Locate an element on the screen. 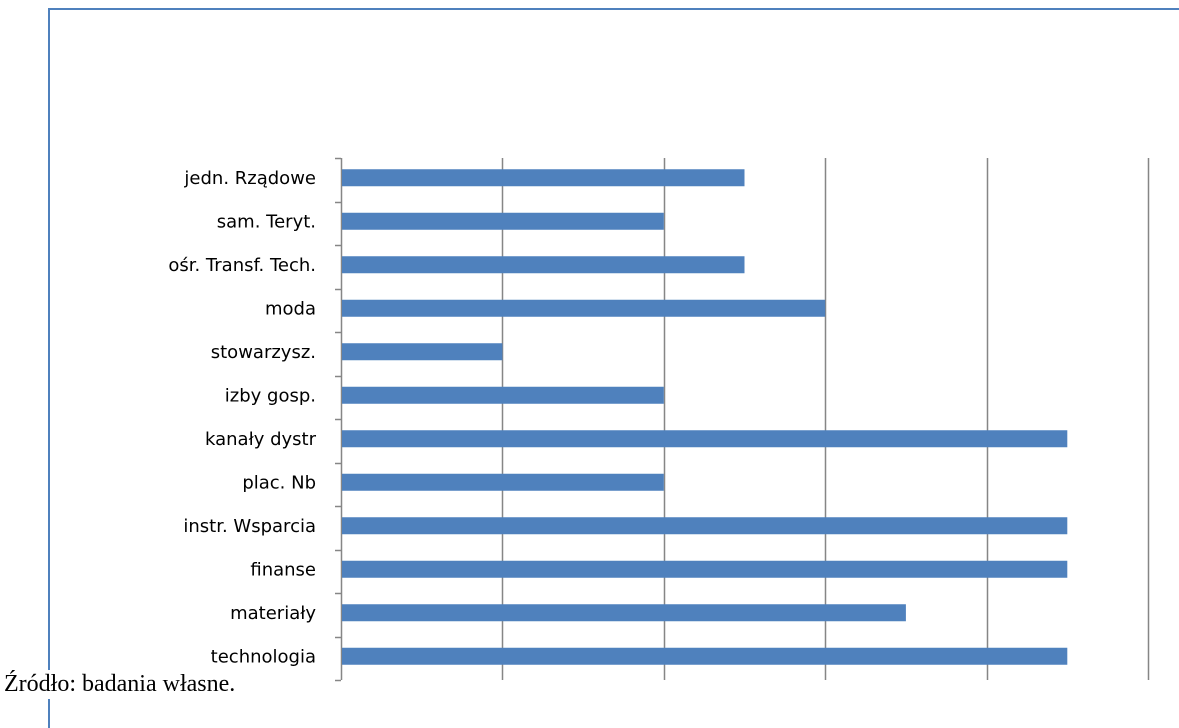 This screenshot has height=728, width=1179. category-label: sam. Teryt. is located at coordinates (266, 221).